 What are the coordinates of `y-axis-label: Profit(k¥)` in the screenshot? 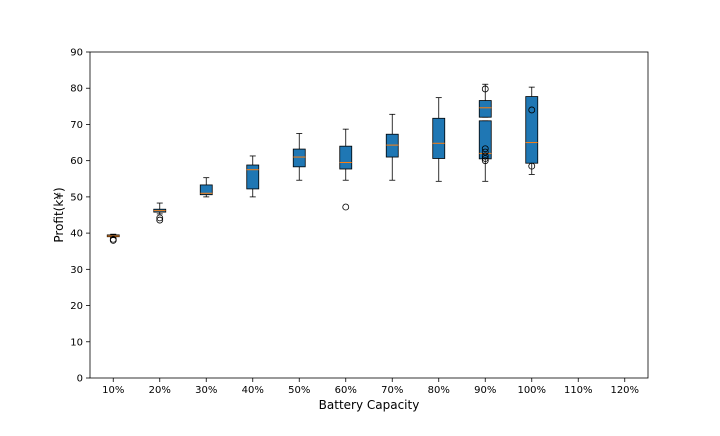 It's located at (59, 214).